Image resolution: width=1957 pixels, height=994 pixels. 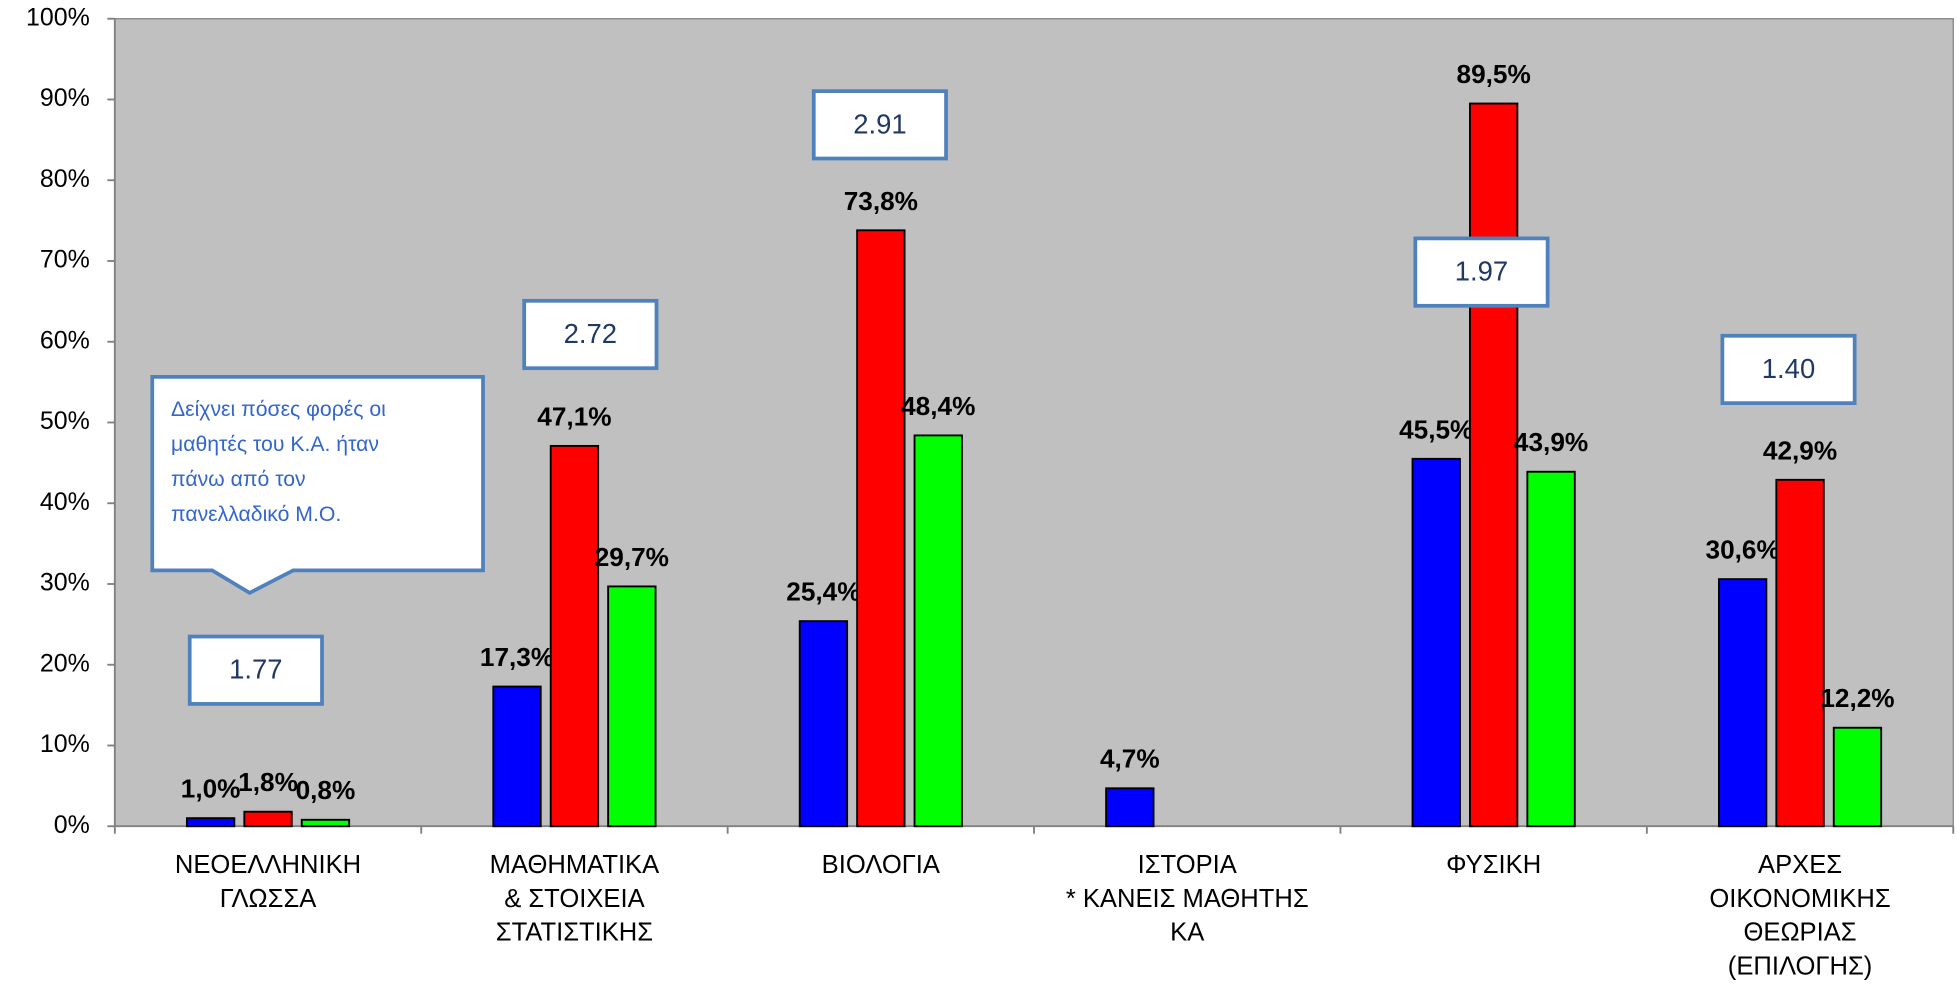 I want to click on x-tick-label-line: ΙΣΤΟΡΙΑ, so click(x=1188, y=865).